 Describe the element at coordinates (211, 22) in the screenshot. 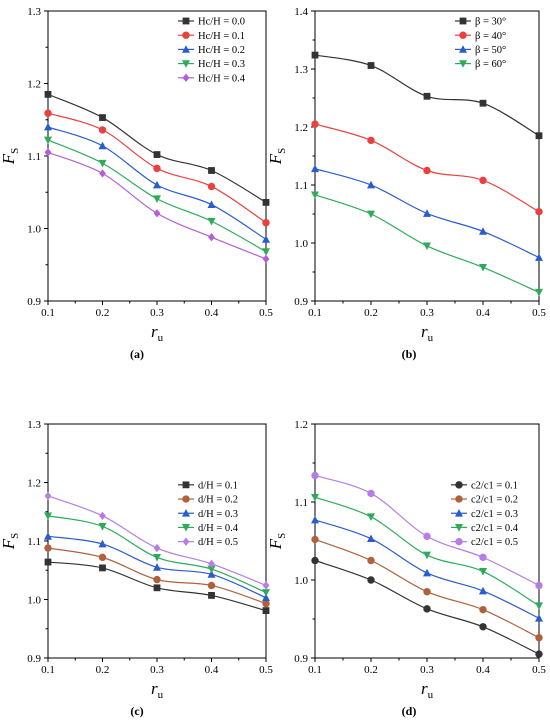

I see `legend-item: Hc/H = 0.0` at that location.